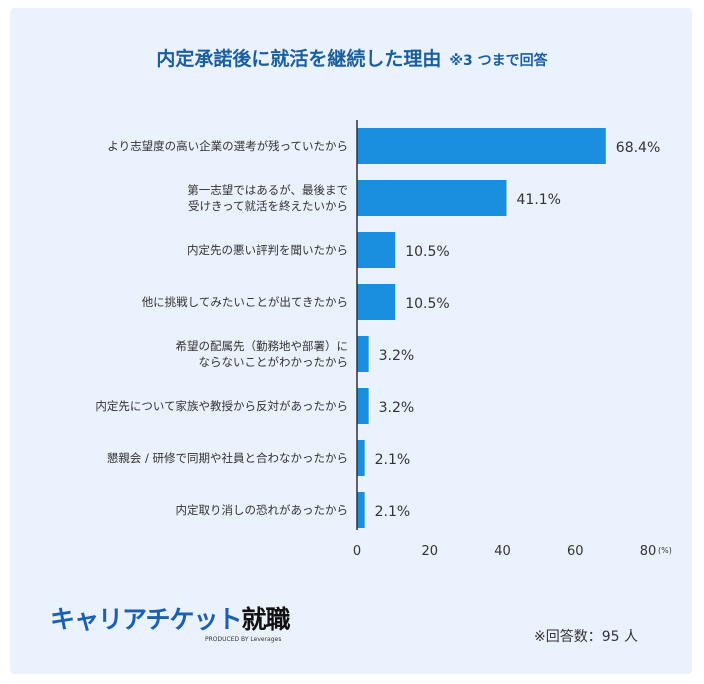 The width and height of the screenshot is (704, 684). What do you see at coordinates (262, 346) in the screenshot?
I see `category-label: 希望の配属先（勤務地や部署）に` at bounding box center [262, 346].